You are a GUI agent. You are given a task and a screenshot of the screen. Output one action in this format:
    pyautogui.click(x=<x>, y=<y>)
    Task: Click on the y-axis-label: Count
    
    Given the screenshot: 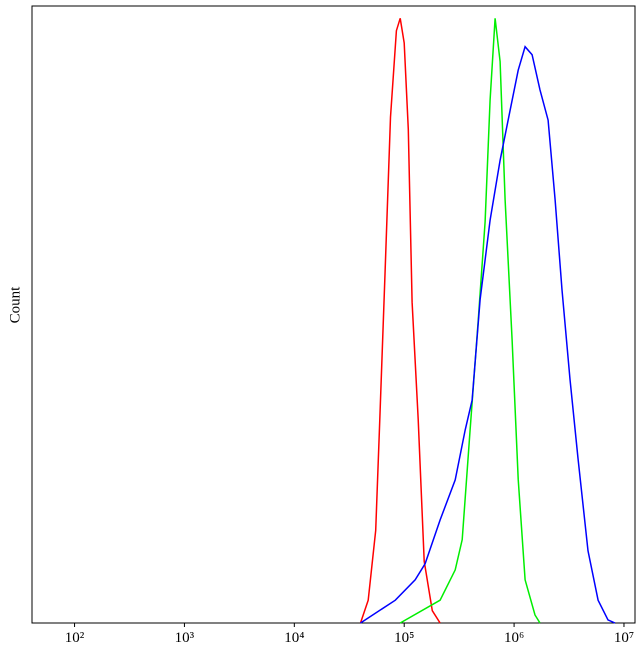 What is the action you would take?
    pyautogui.click(x=15, y=305)
    